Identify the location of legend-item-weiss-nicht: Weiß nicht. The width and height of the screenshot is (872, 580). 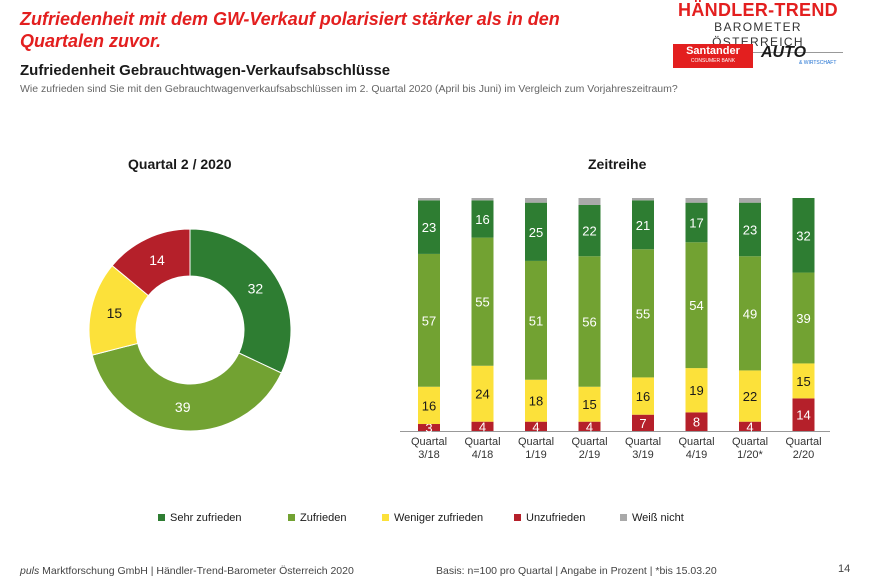
(652, 518).